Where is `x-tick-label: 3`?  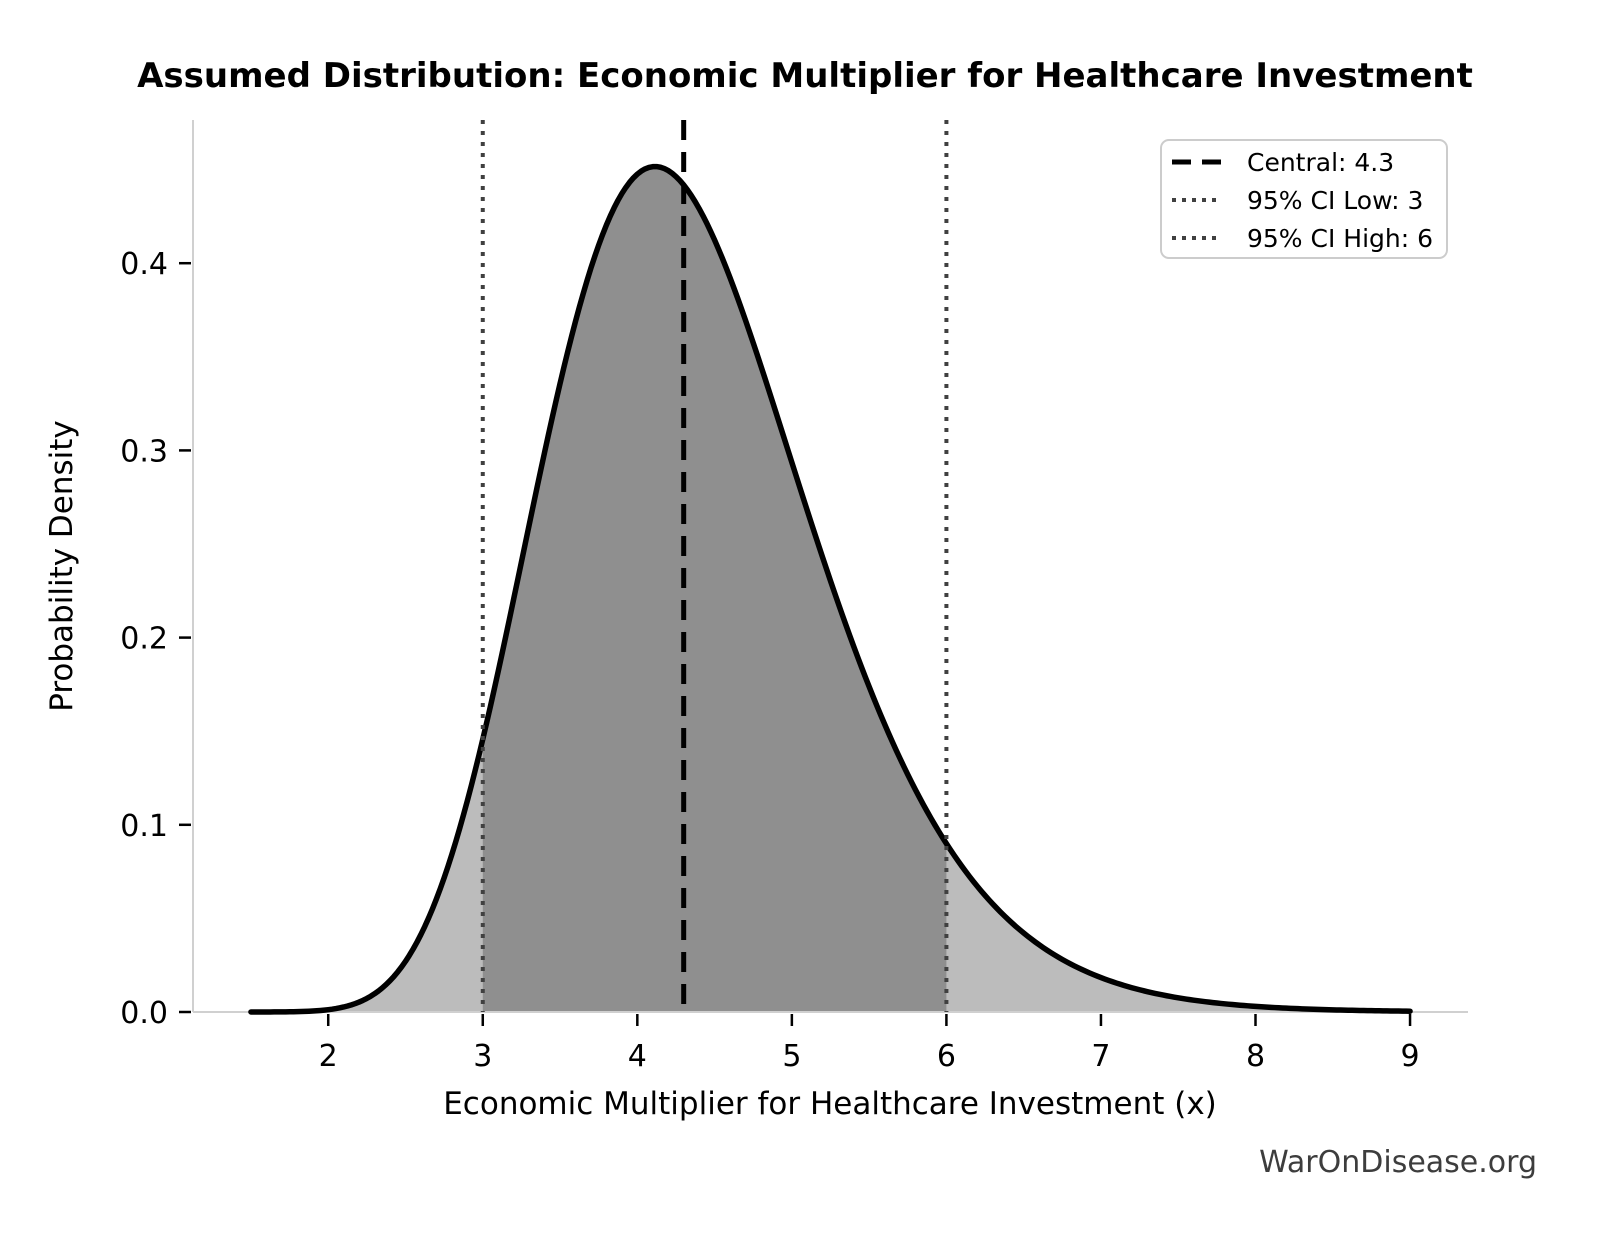 x-tick-label: 3 is located at coordinates (482, 1056).